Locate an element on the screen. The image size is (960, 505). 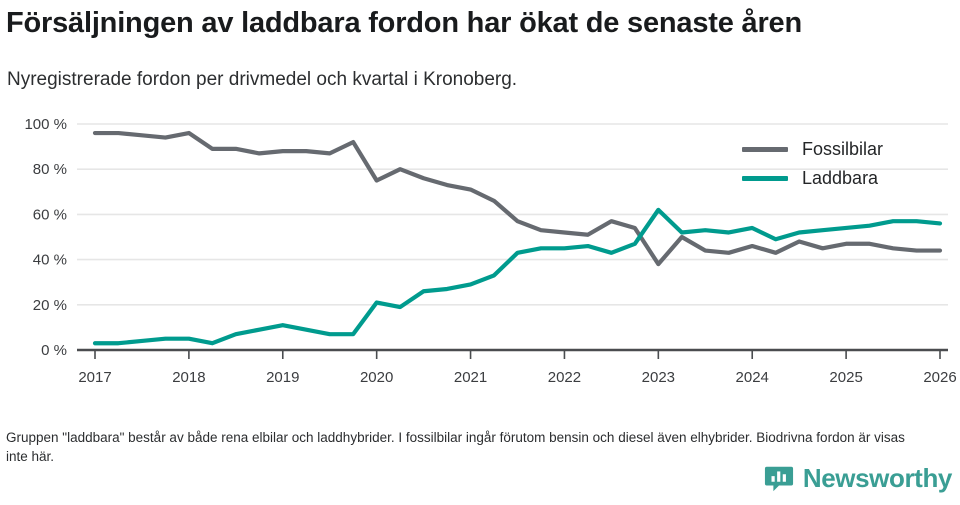
x-tick-label: 2017 is located at coordinates (94, 377).